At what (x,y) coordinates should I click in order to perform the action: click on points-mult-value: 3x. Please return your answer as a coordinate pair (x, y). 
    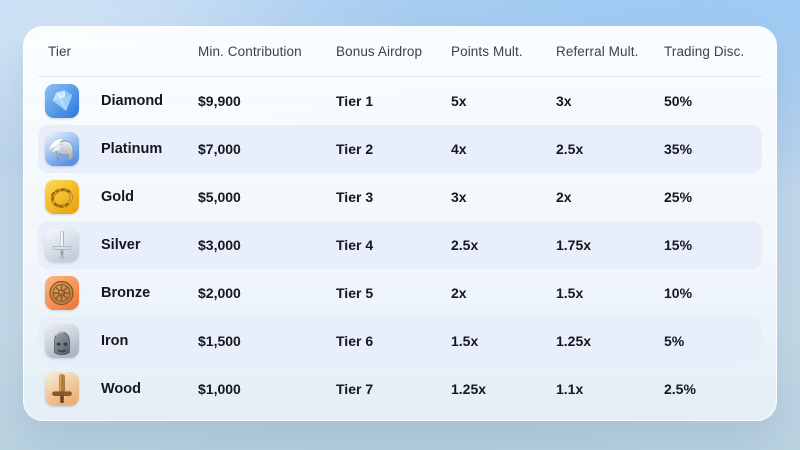
    Looking at the image, I should click on (459, 197).